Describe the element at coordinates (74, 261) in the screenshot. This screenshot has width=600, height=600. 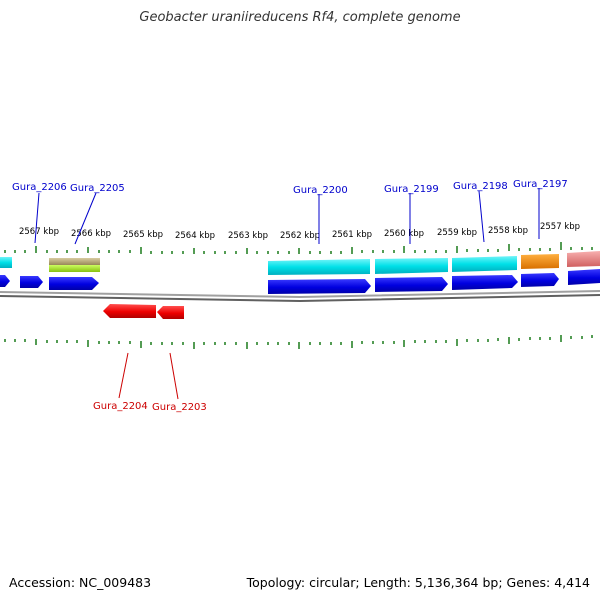
I see `cog-bar-olive` at that location.